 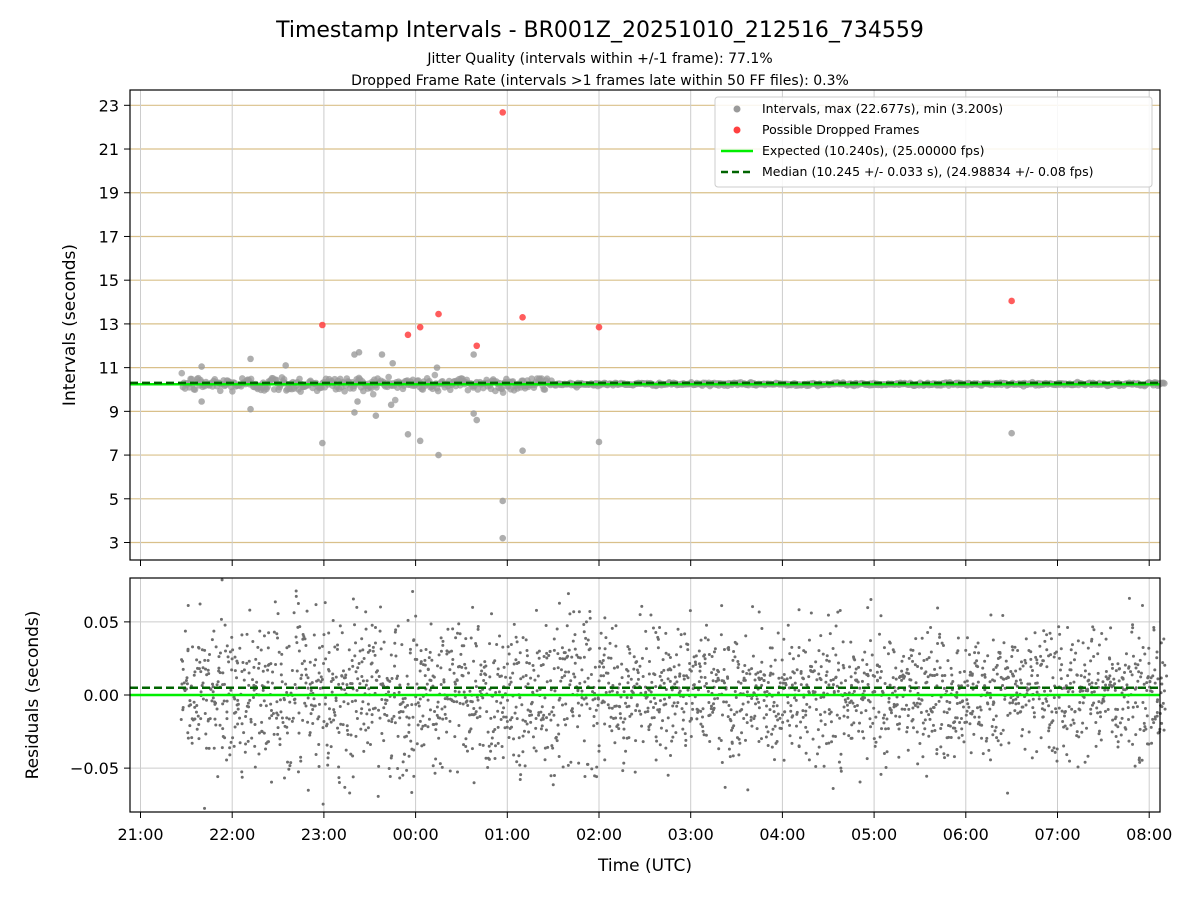 I want to click on interval-point, so click(x=344, y=391).